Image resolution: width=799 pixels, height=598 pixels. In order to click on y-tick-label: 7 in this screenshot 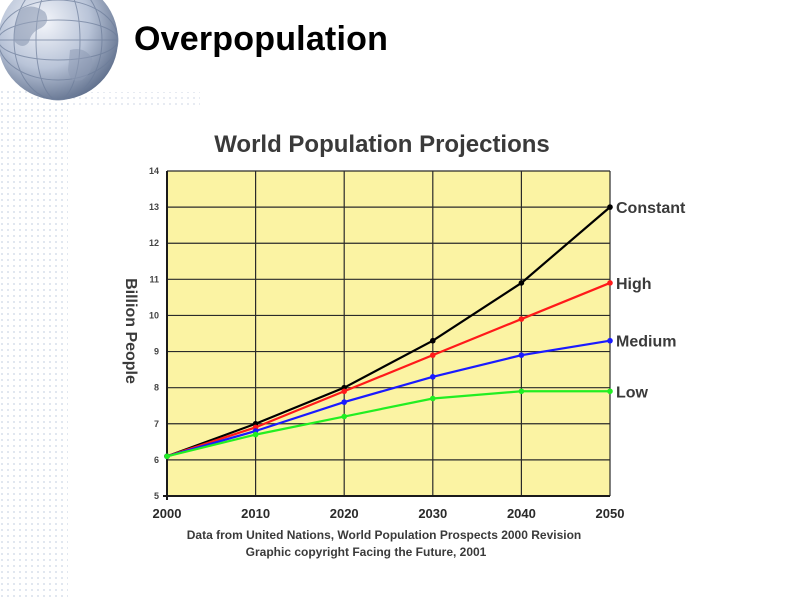, I will do `click(156, 424)`.